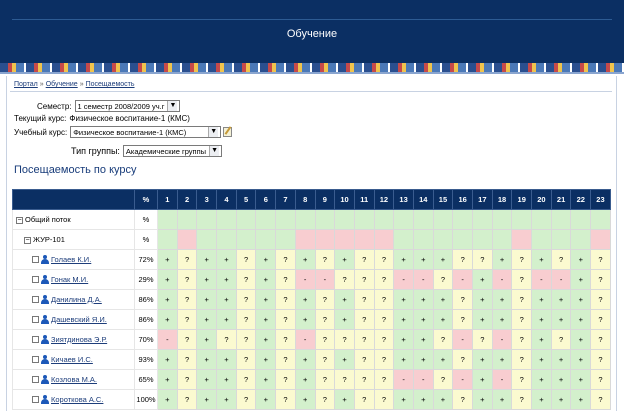 This screenshot has height=411, width=624. I want to click on breadcrumb-education-link: Обучение, so click(61, 84).